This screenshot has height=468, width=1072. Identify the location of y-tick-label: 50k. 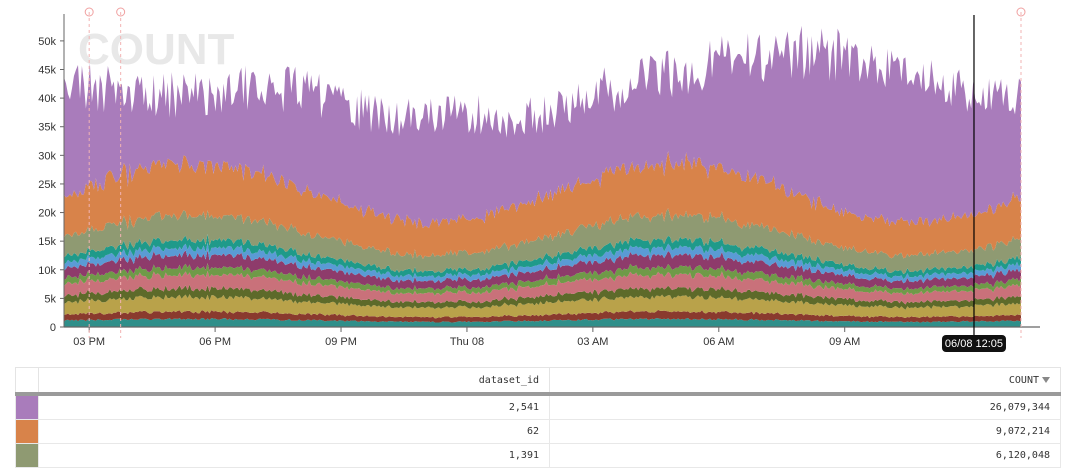
(47, 42).